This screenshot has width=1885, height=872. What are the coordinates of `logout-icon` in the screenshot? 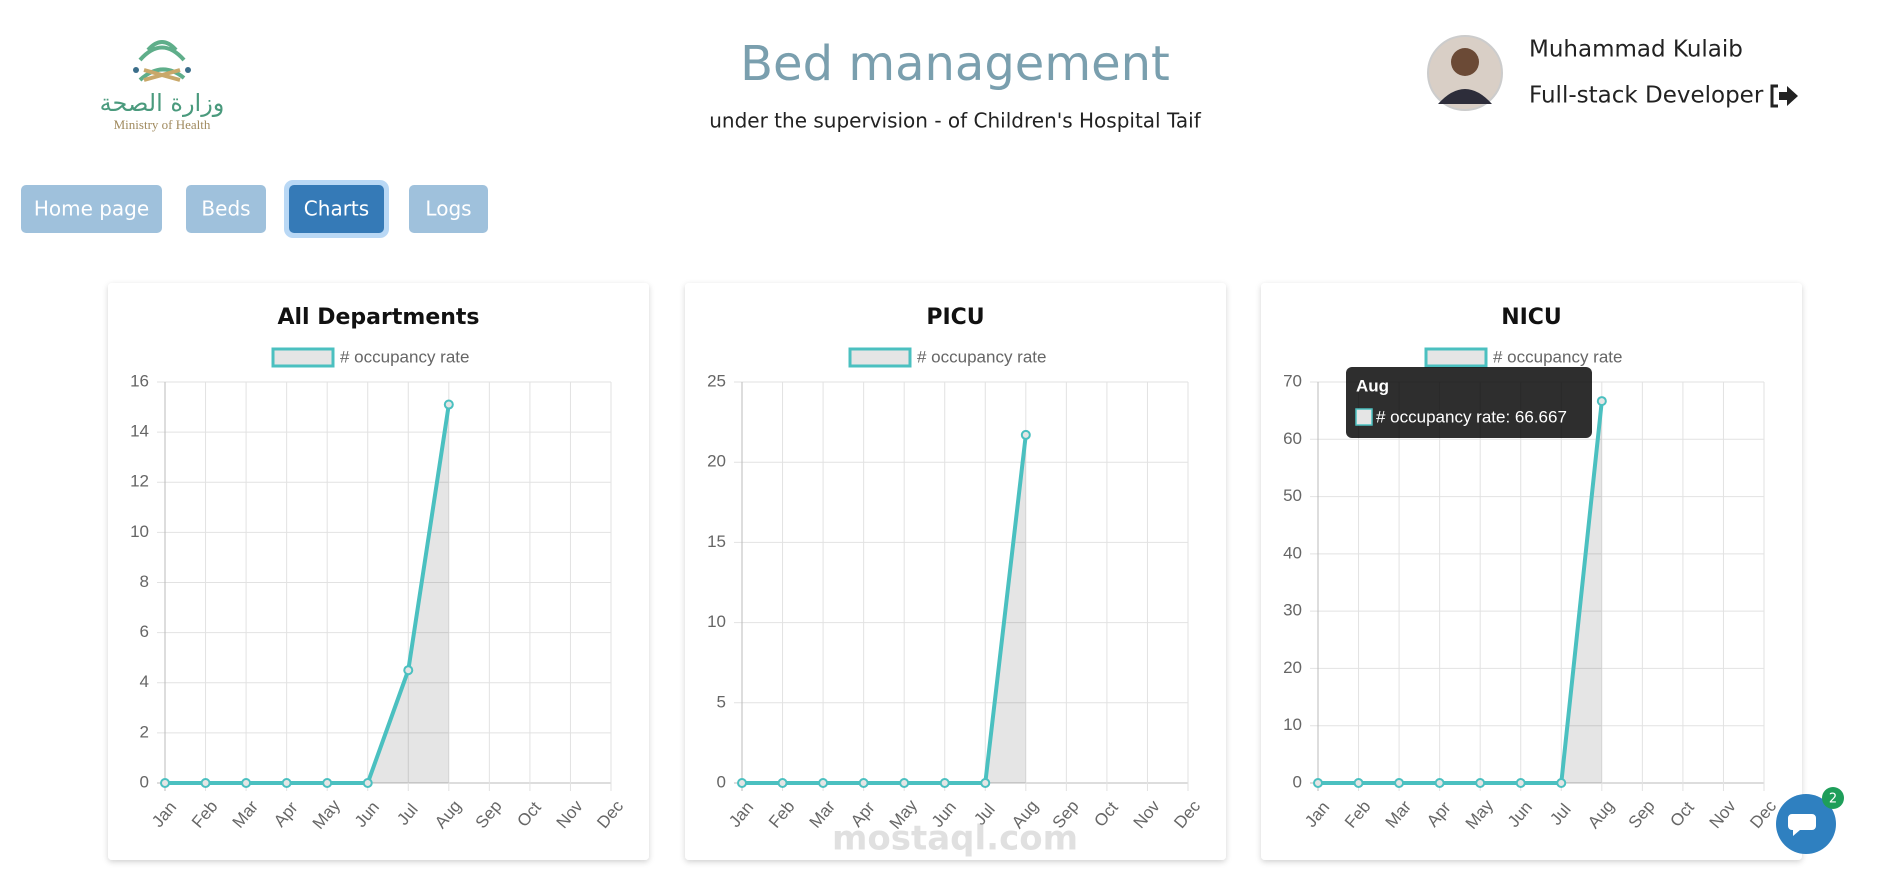 It's located at (1784, 96).